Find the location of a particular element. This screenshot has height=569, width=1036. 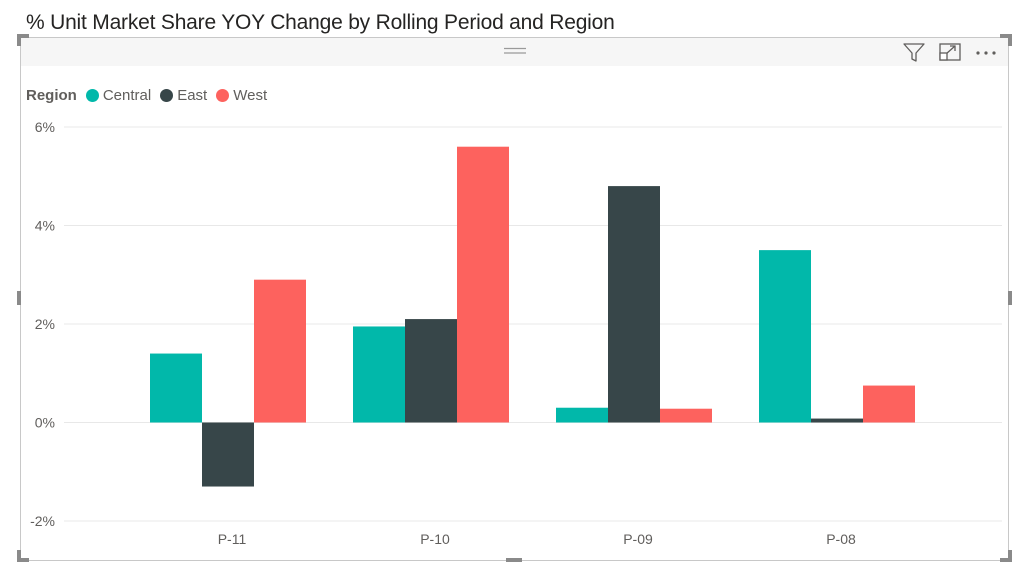

resize-handle-bottom-right-vertical is located at coordinates (1010, 556).